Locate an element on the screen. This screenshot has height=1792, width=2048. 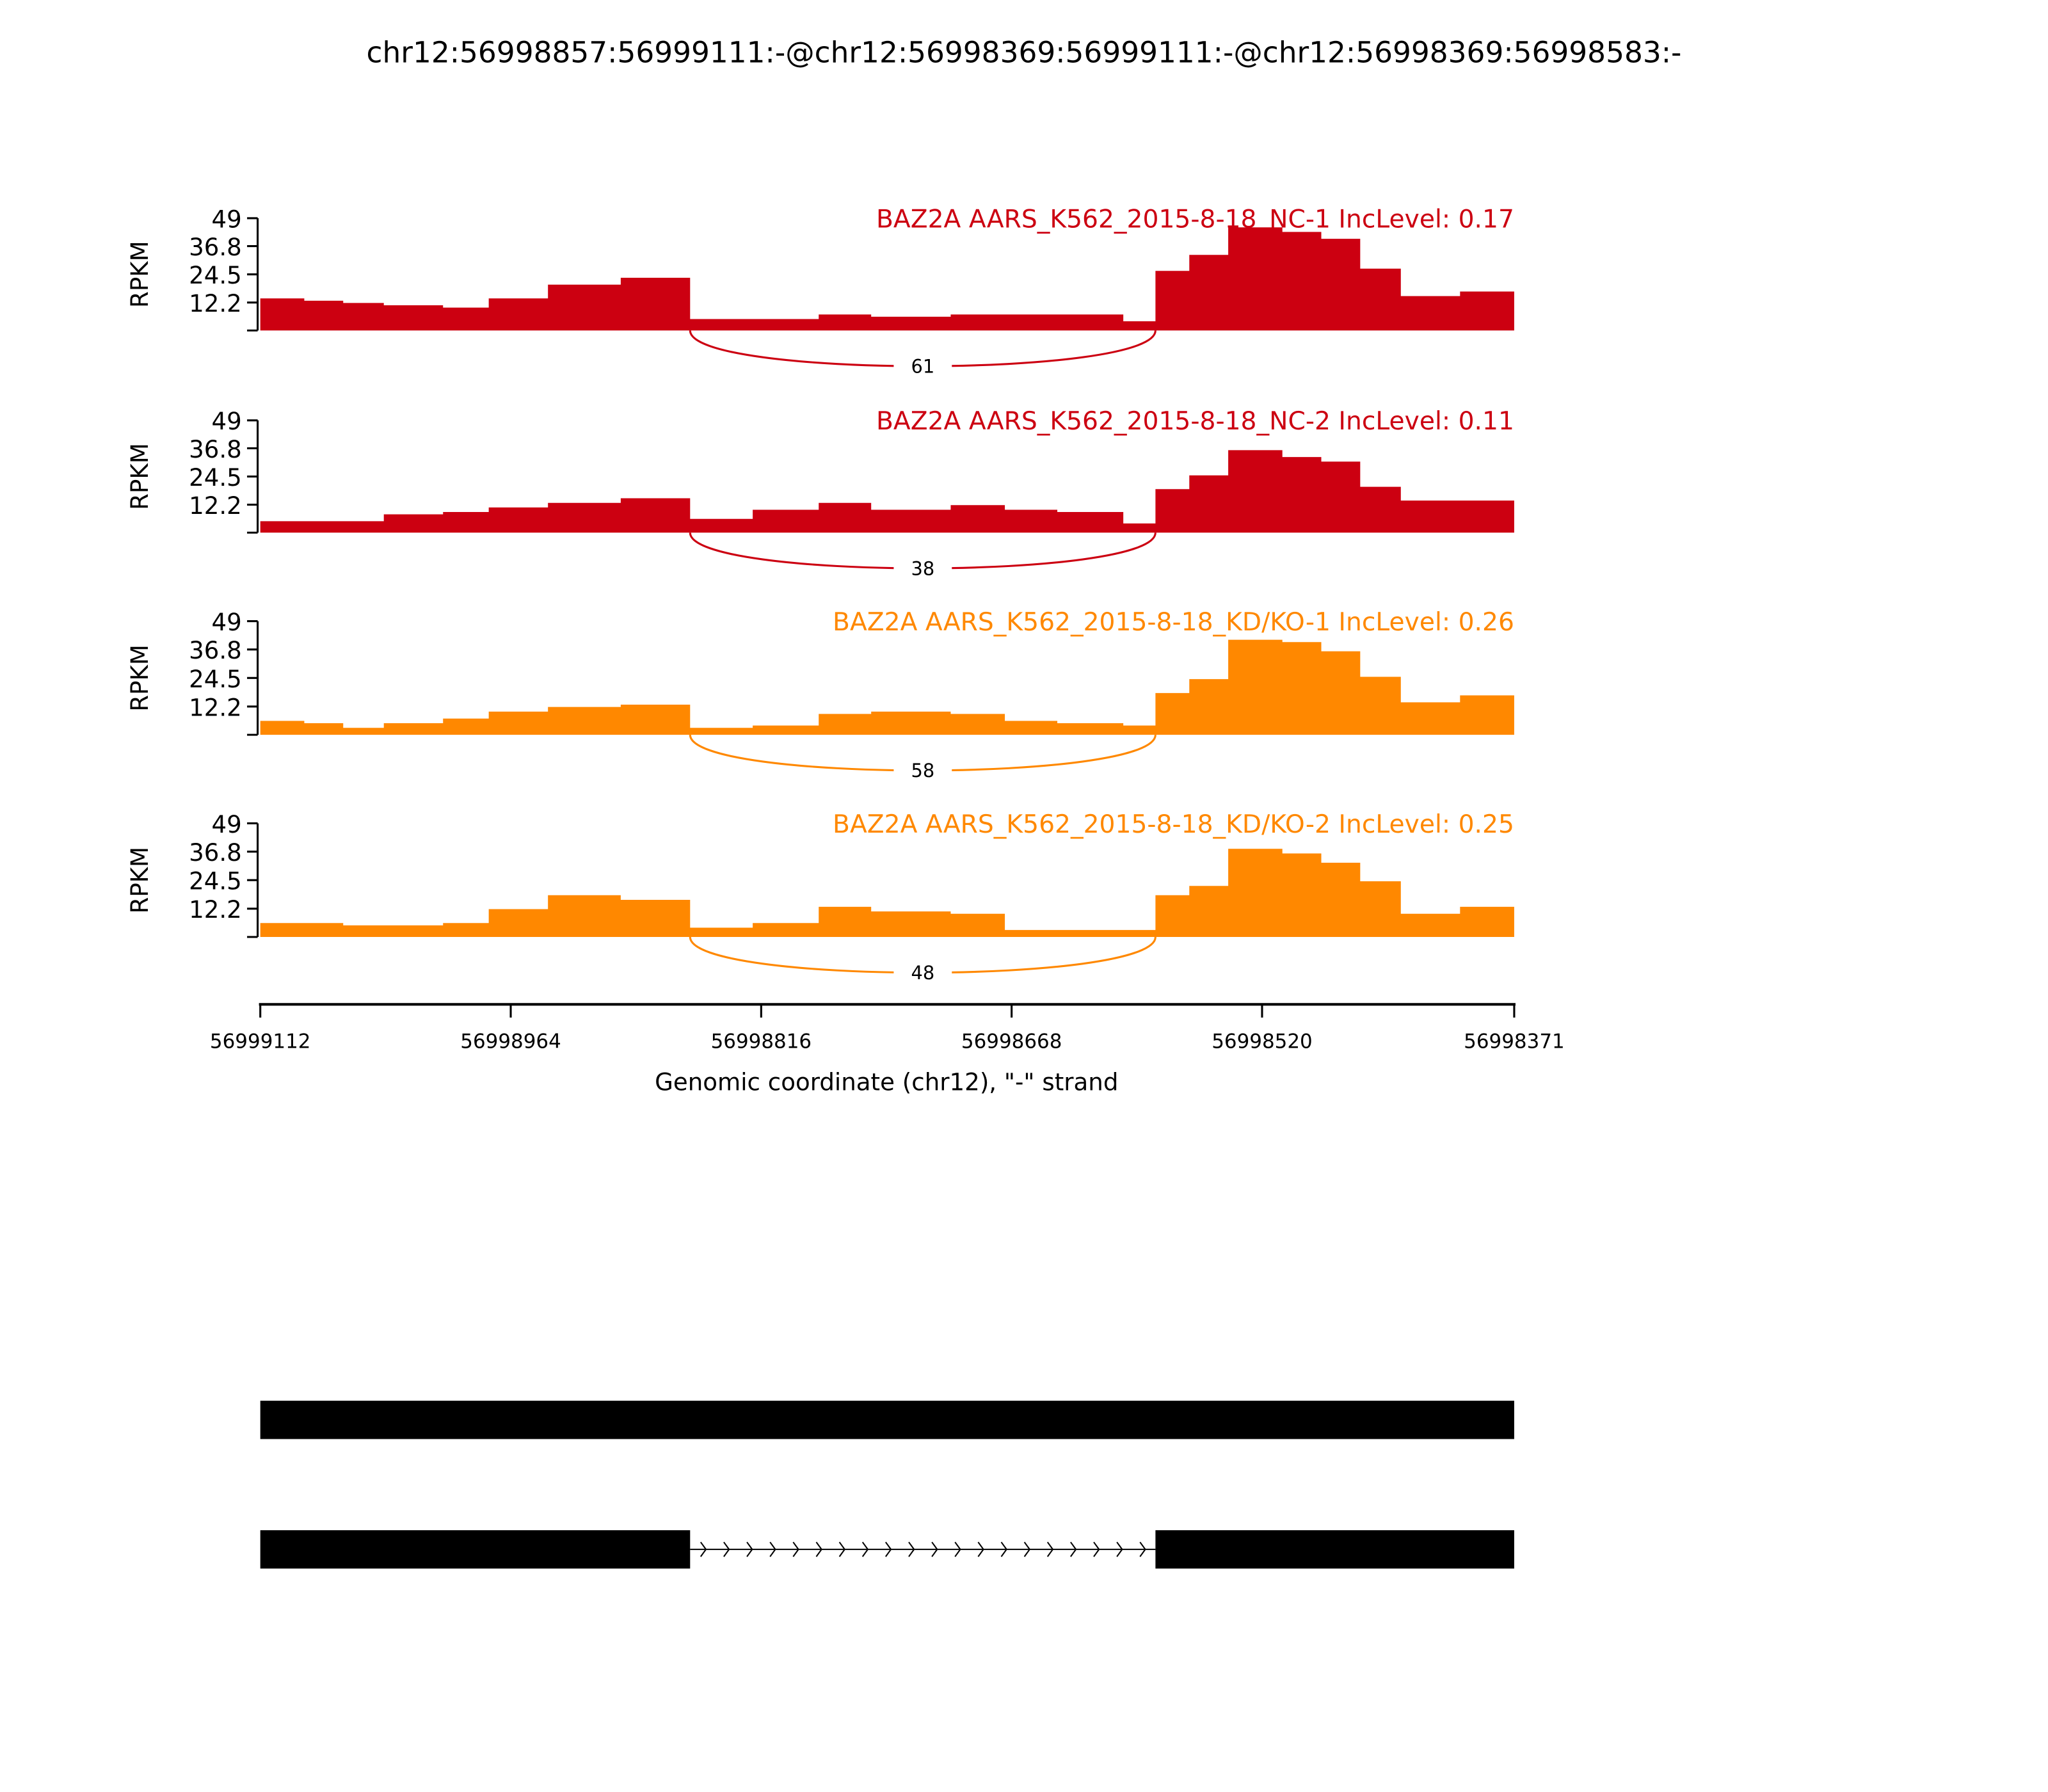
junction-count: 61 is located at coordinates (922, 366).